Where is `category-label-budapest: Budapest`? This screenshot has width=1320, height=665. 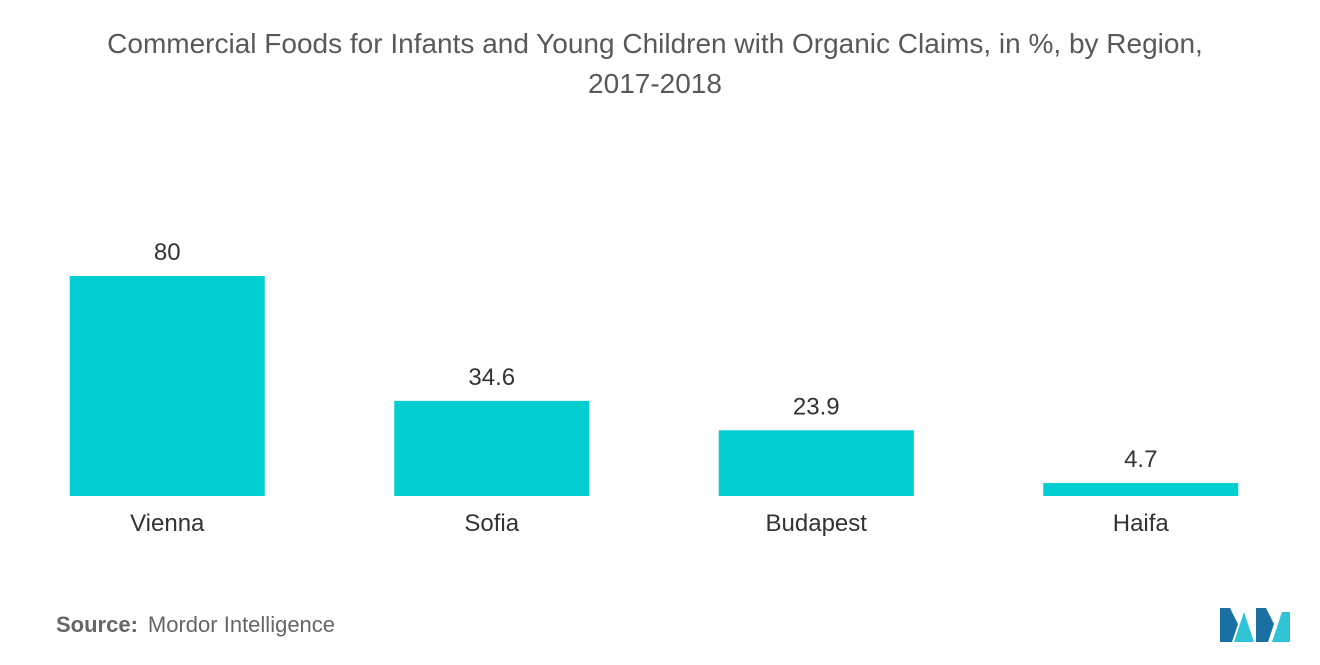
category-label-budapest: Budapest is located at coordinates (817, 523).